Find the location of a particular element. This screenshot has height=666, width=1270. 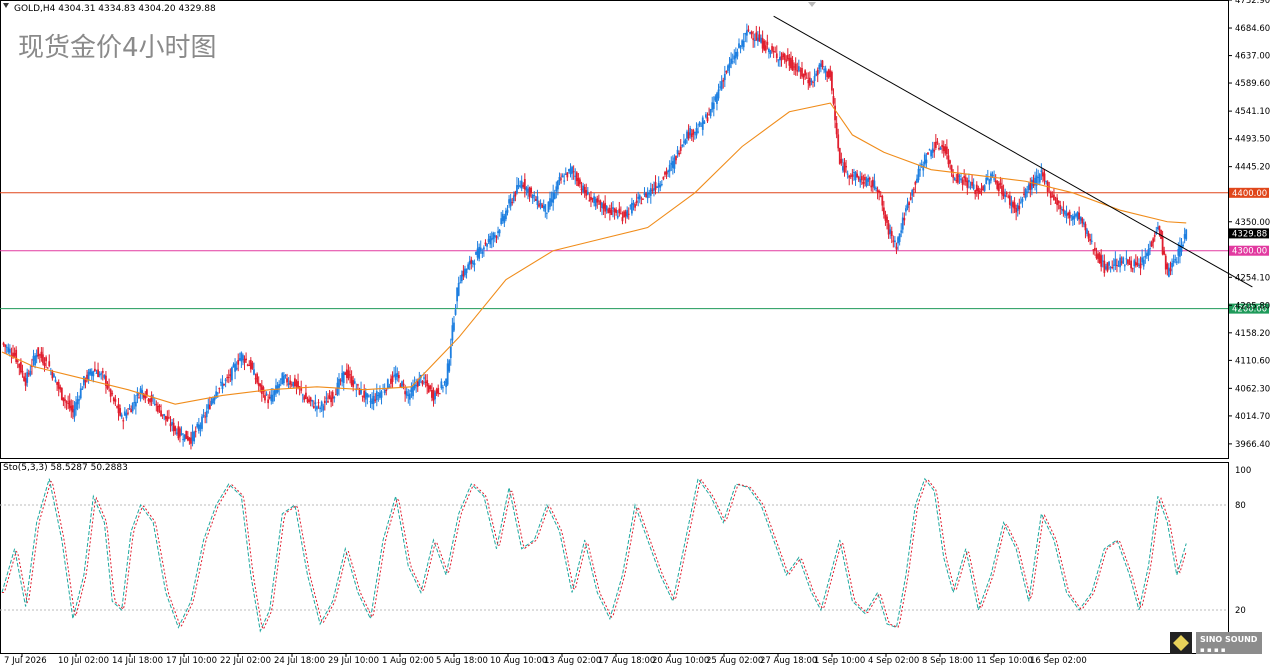

price-tick-label: 4062.30 is located at coordinates (1252, 389).